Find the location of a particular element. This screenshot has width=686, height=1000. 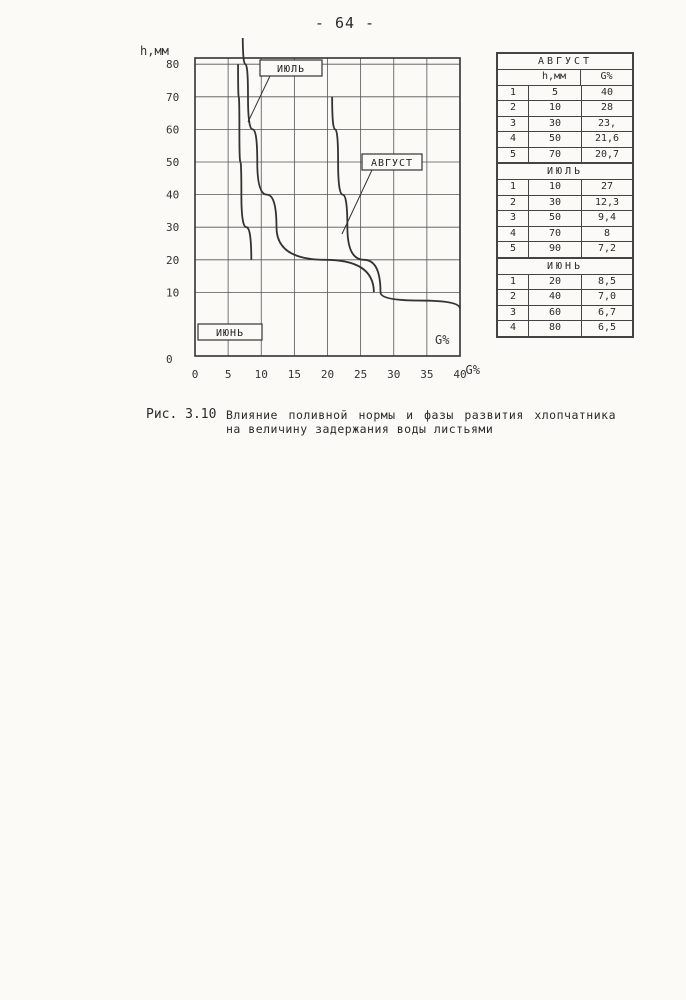

row-h-value: 20 is located at coordinates (555, 281).